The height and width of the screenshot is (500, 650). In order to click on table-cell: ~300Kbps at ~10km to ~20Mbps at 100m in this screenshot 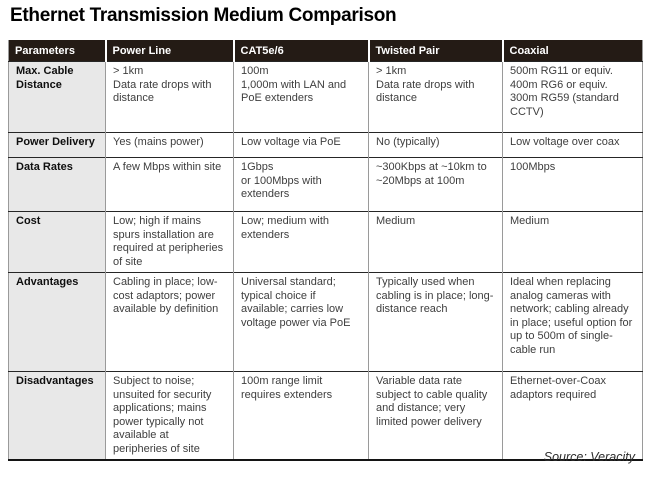, I will do `click(435, 184)`.